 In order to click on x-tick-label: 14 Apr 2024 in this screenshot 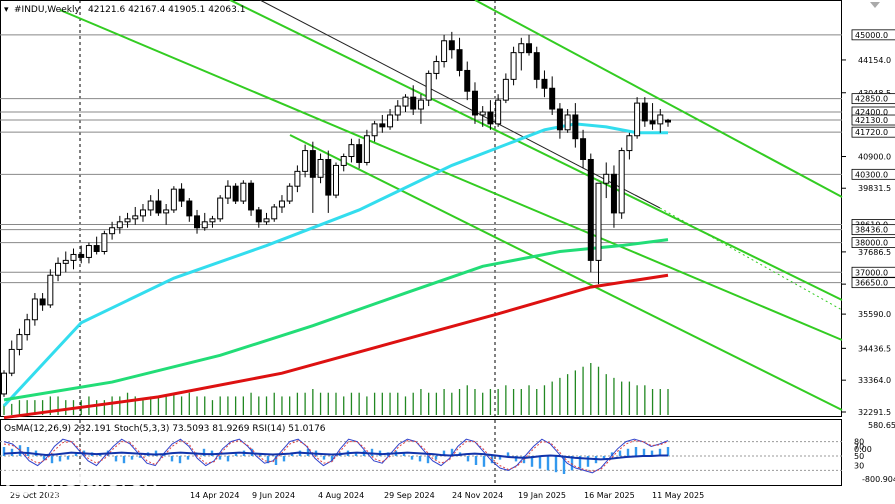, I will do `click(214, 495)`.